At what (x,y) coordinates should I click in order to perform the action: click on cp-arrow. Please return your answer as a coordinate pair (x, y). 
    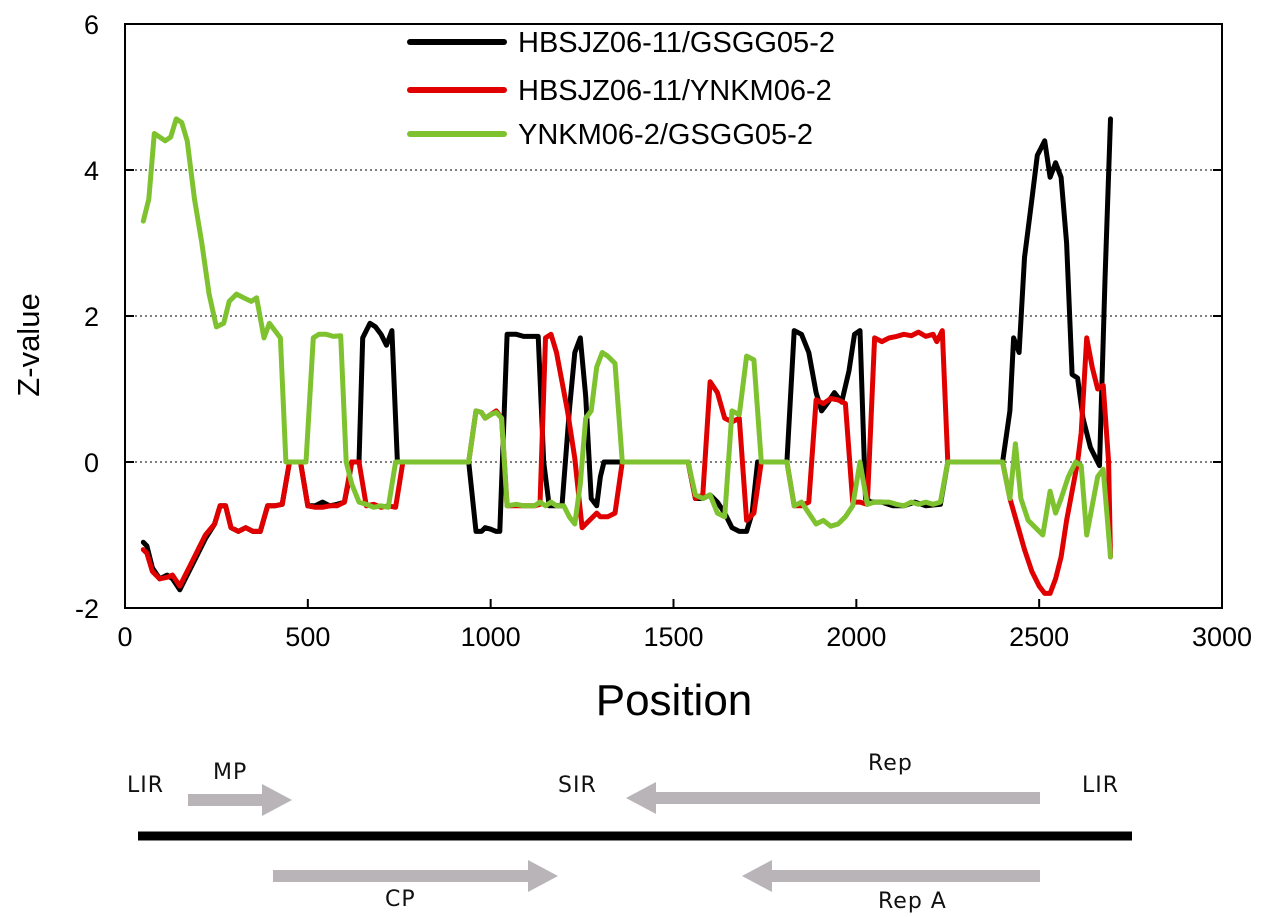
    Looking at the image, I should click on (415, 876).